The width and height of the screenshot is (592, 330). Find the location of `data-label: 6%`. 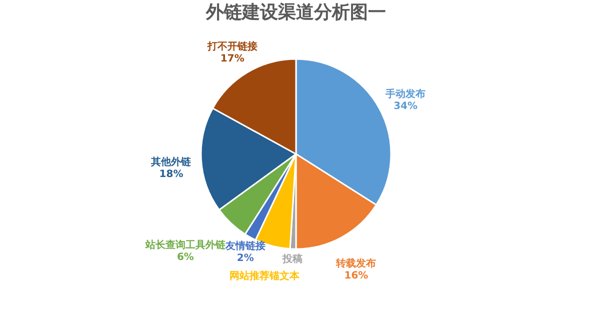

data-label: 6% is located at coordinates (185, 258).